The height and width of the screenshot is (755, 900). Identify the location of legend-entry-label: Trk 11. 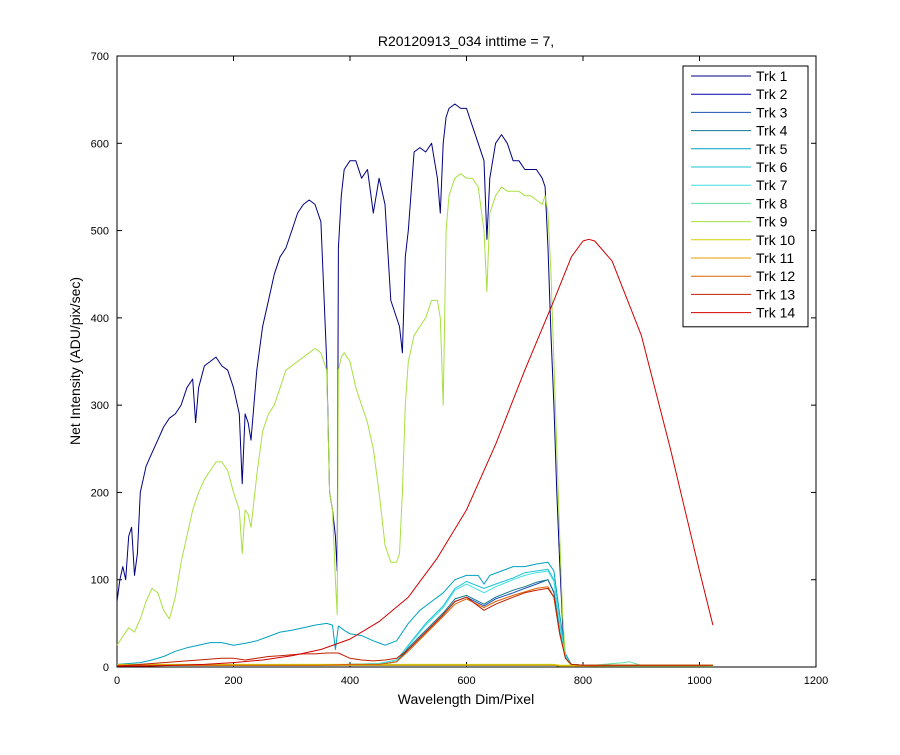
(775, 258).